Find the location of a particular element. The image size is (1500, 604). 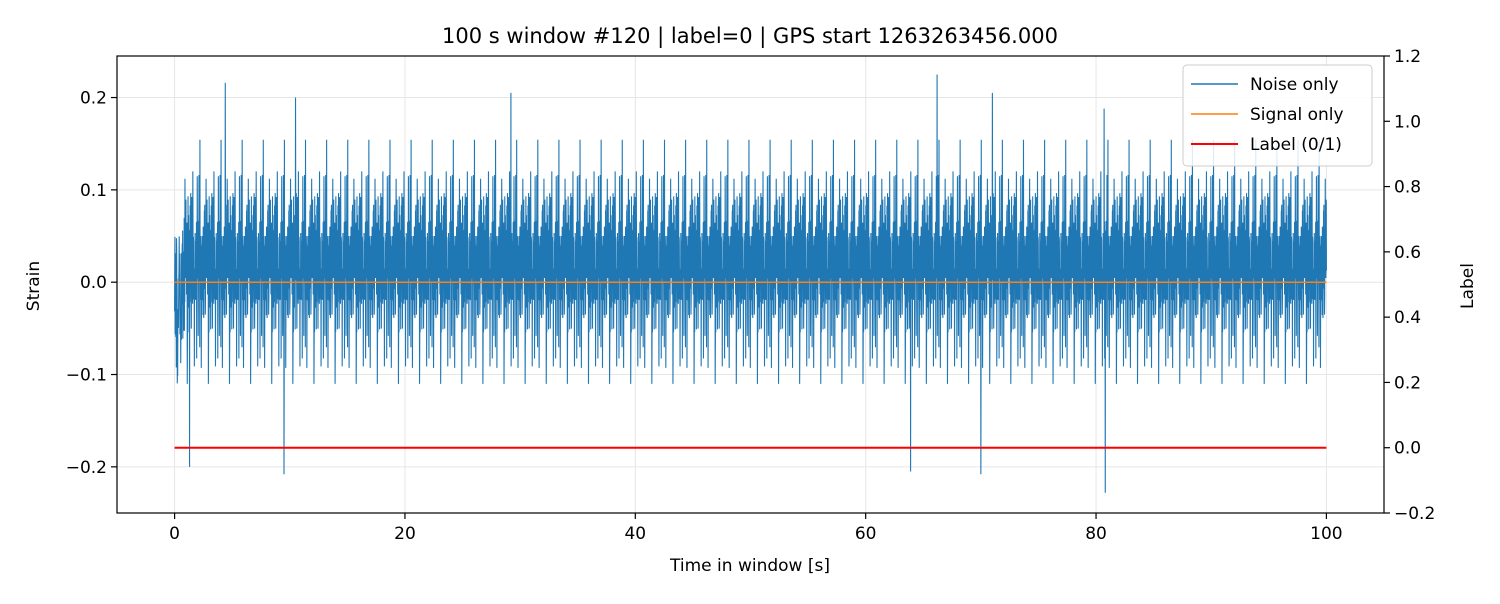

y-tick-label: −0.2 is located at coordinates (86, 468).